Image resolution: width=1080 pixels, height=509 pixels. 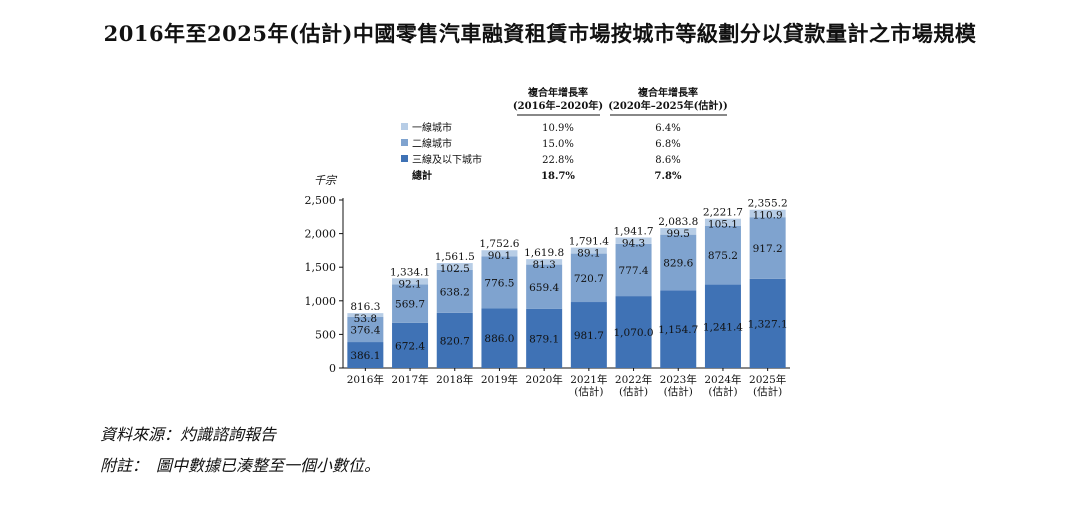 What do you see at coordinates (668, 105) in the screenshot?
I see `cagr-header-2-line2: (2020年–2025年(估計))` at bounding box center [668, 105].